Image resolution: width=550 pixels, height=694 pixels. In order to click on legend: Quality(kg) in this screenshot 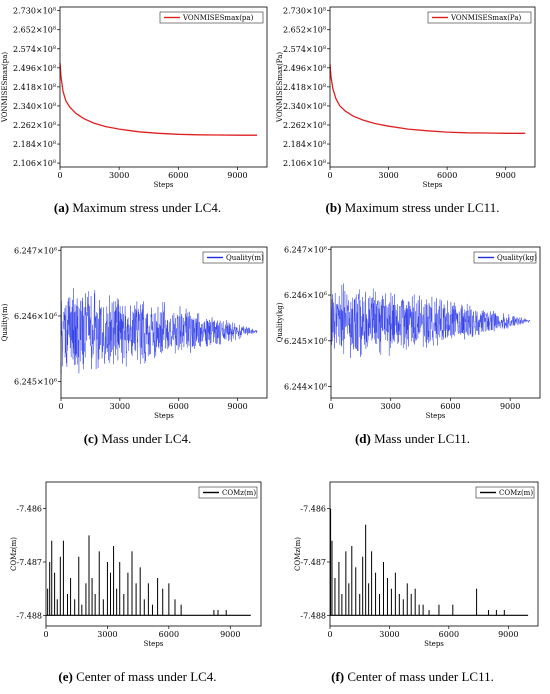, I will do `click(505, 257)`.